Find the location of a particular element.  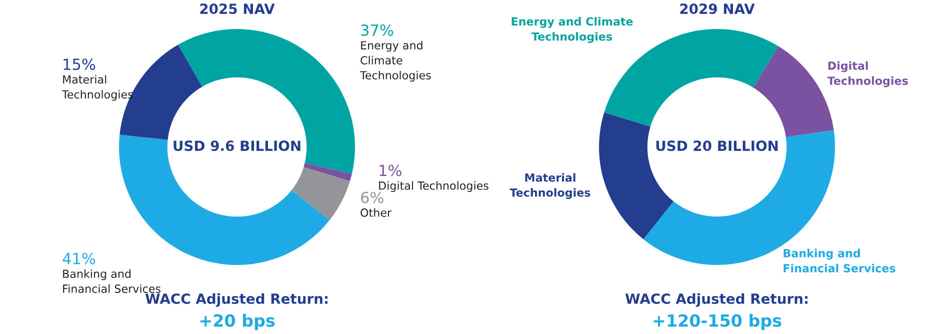

chart-title: 2025 NAV is located at coordinates (237, 9).